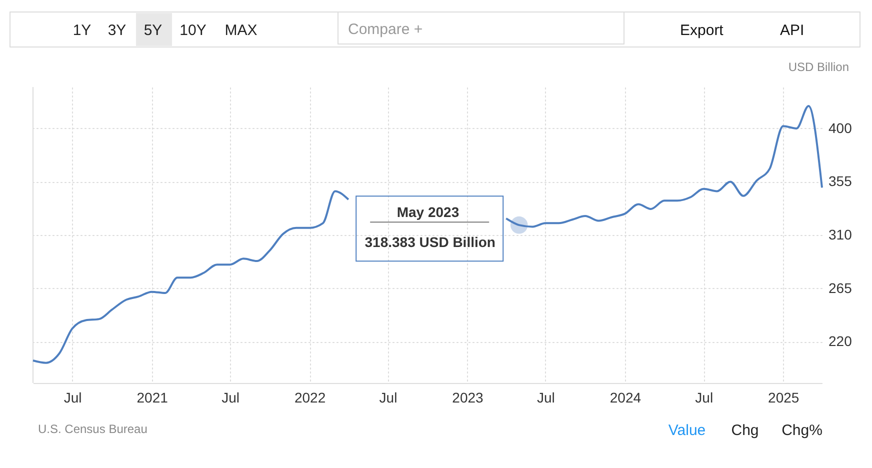  I want to click on y-tick-label: 220, so click(840, 341).